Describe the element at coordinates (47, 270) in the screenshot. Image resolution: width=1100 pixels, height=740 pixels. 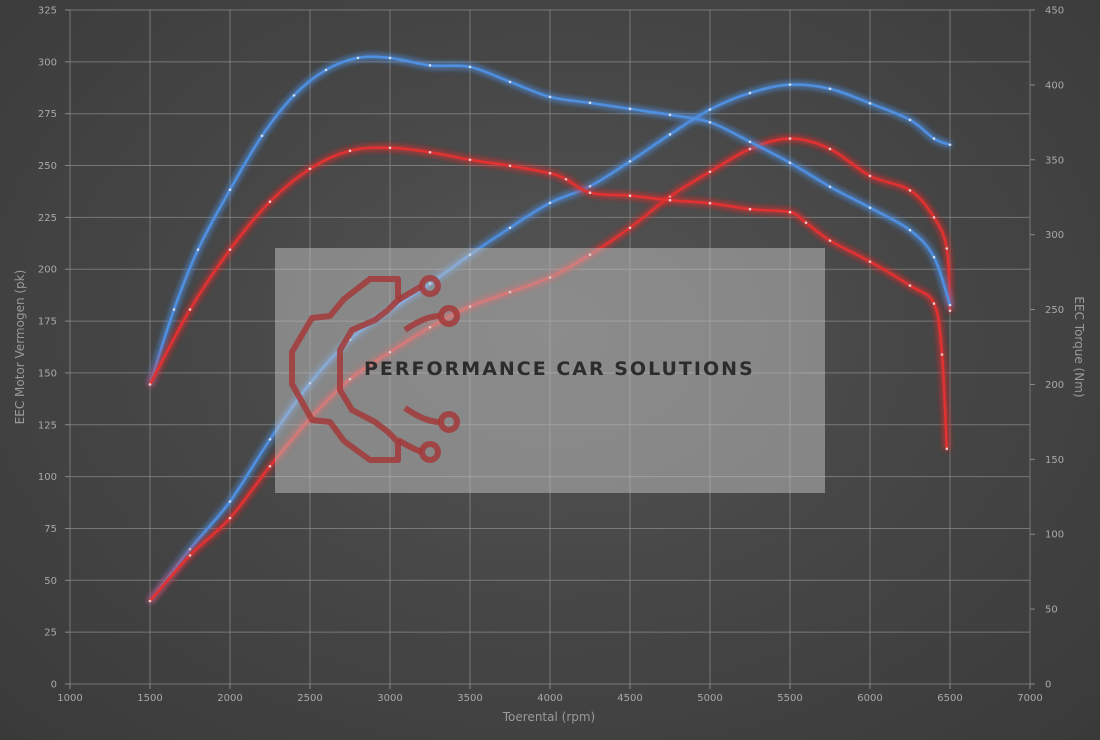
I see `left-tick-label: 200` at that location.